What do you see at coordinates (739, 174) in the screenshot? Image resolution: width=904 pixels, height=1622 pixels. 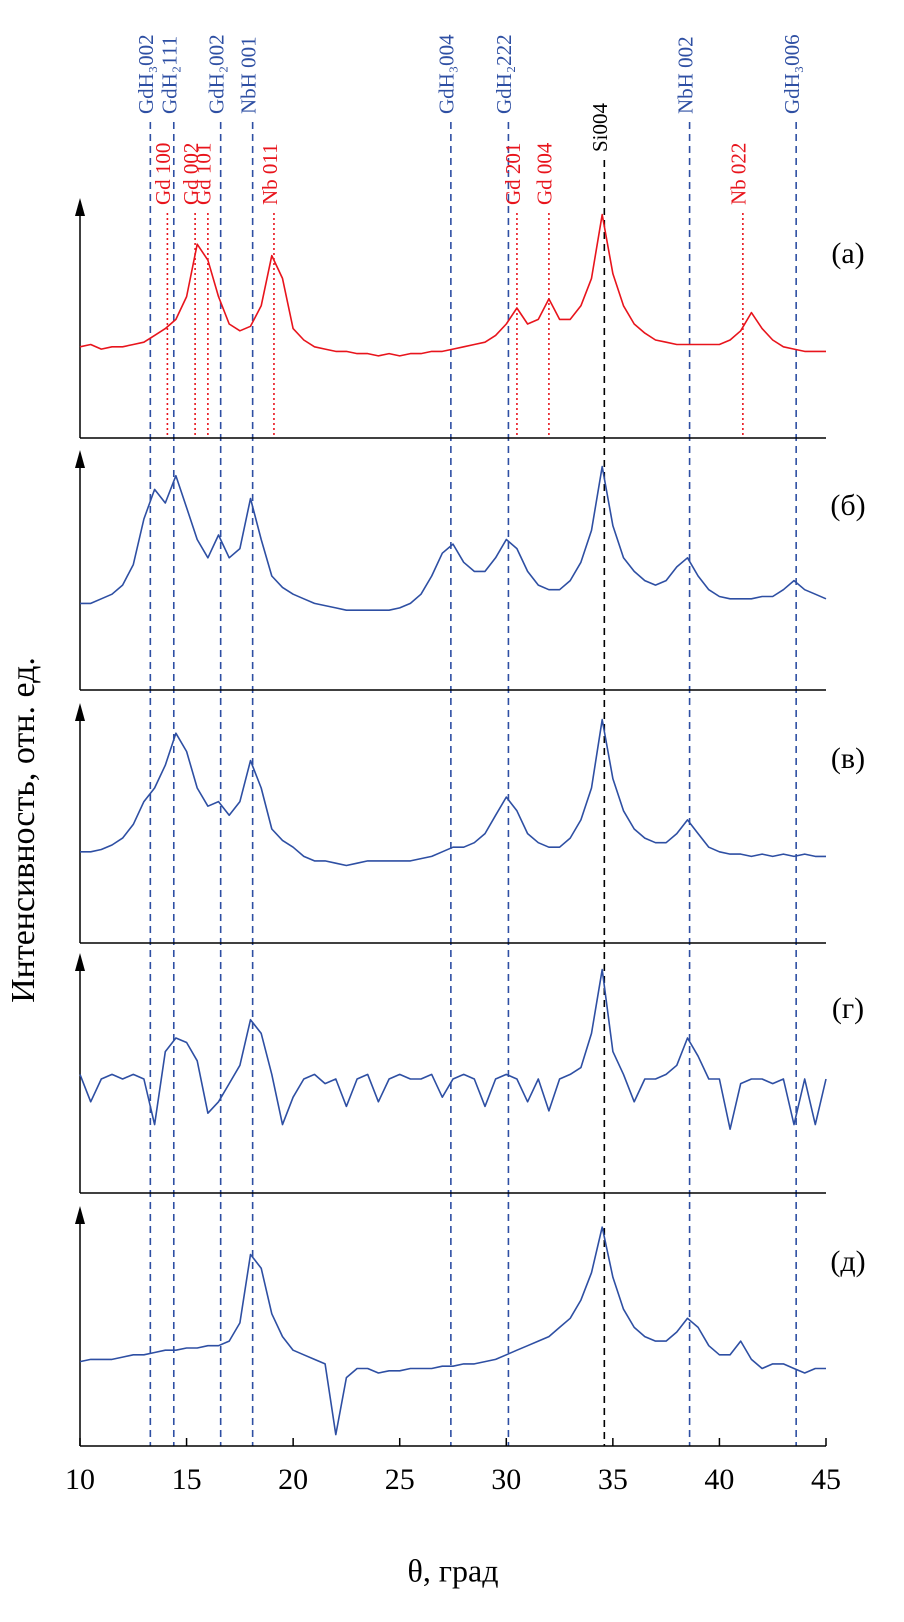 I see `reference-label: Nb 022` at bounding box center [739, 174].